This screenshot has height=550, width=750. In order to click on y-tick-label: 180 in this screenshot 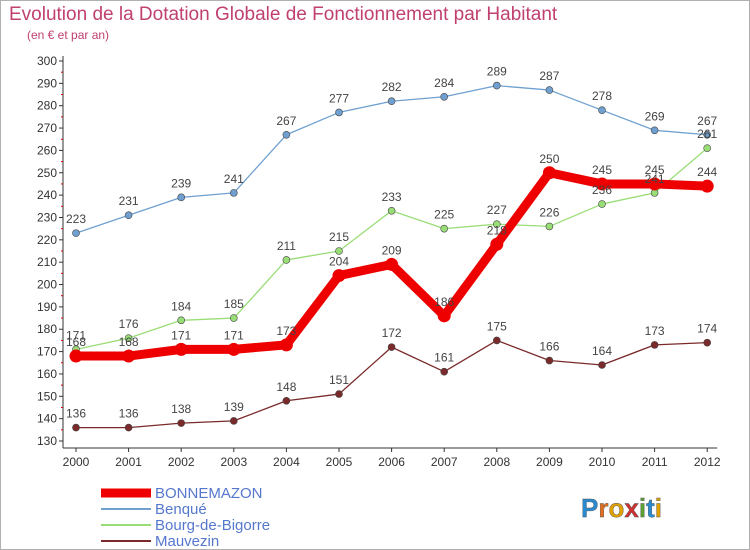, I will do `click(47, 329)`.